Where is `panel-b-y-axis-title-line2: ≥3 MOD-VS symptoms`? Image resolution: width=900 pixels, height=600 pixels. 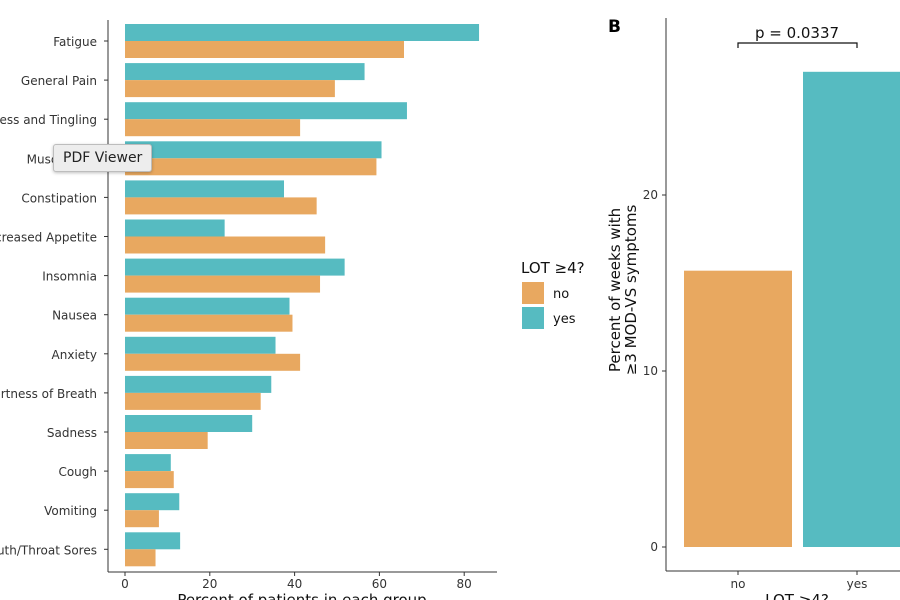
panel-b-y-axis-title-line2: ≥3 MOD-VS symptoms is located at coordinates (631, 290).